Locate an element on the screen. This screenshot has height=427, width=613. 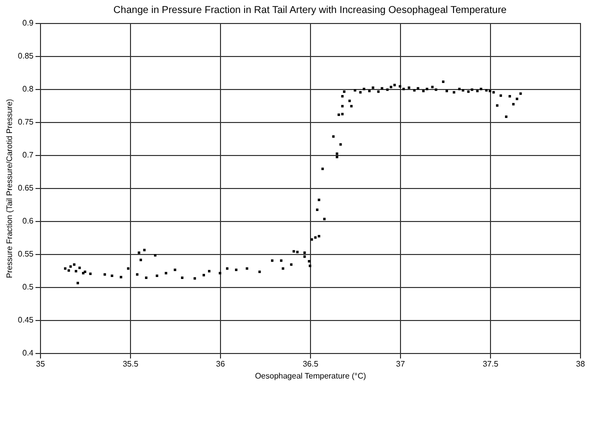
y-tick-label: 0.8 is located at coordinates (28, 89).